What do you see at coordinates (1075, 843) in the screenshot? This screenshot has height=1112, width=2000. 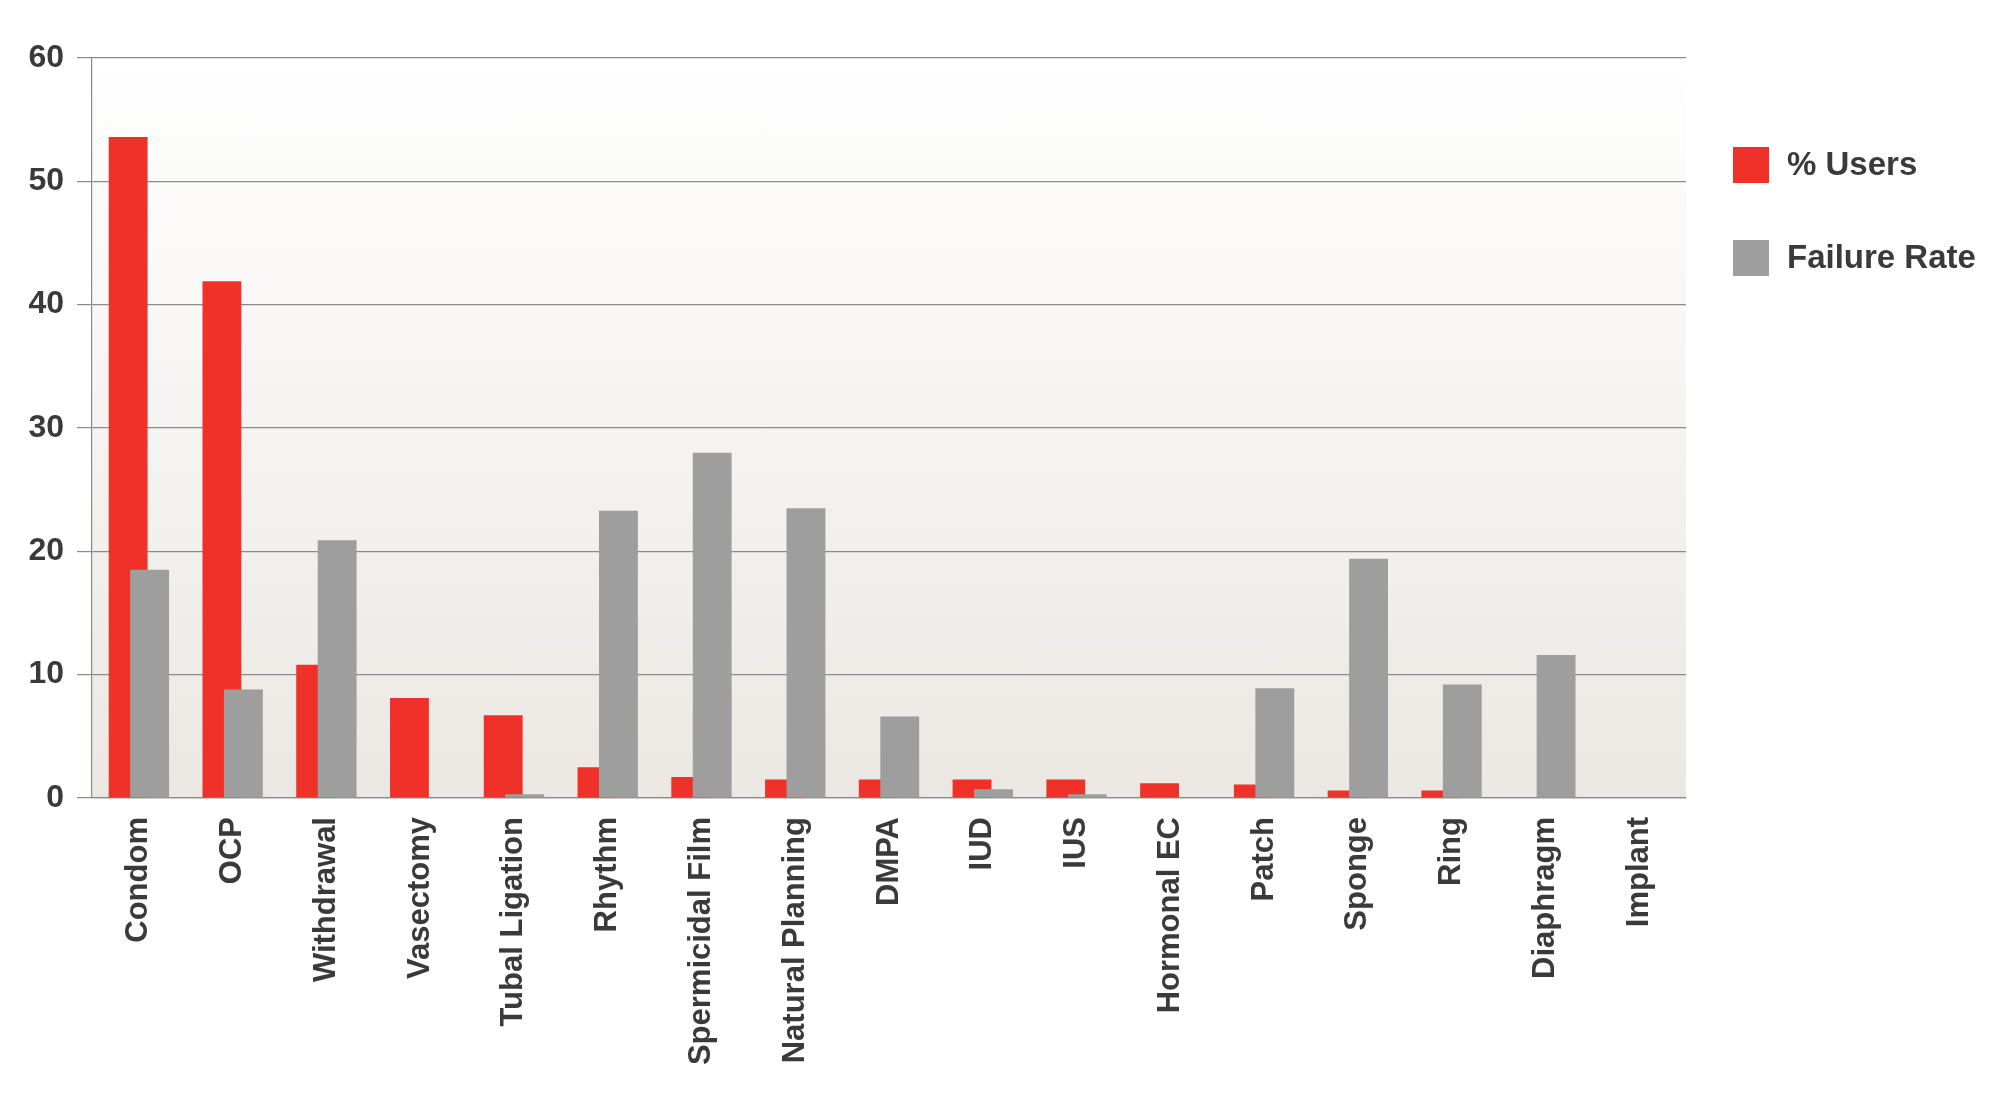 I see `x-tick-label: IUS` at bounding box center [1075, 843].